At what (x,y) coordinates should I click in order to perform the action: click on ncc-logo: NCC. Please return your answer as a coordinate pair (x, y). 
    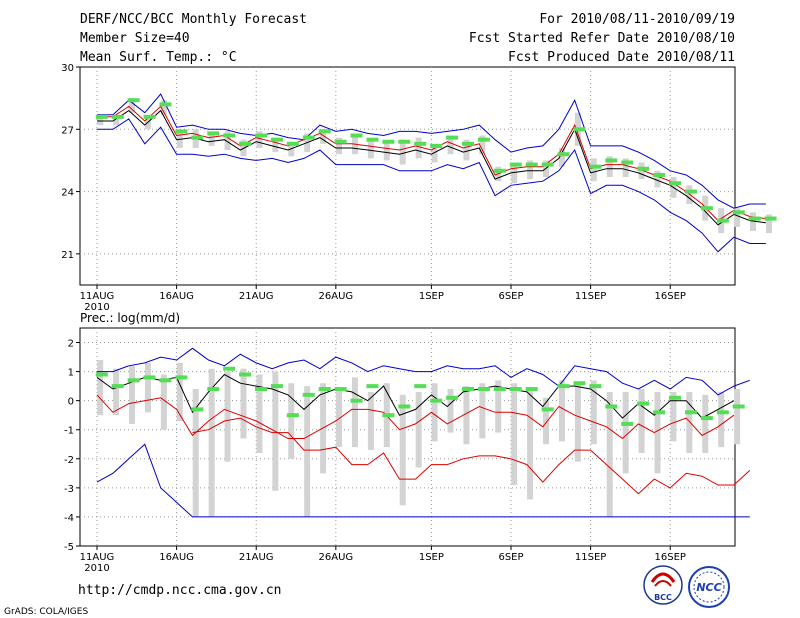
    Looking at the image, I should click on (709, 587).